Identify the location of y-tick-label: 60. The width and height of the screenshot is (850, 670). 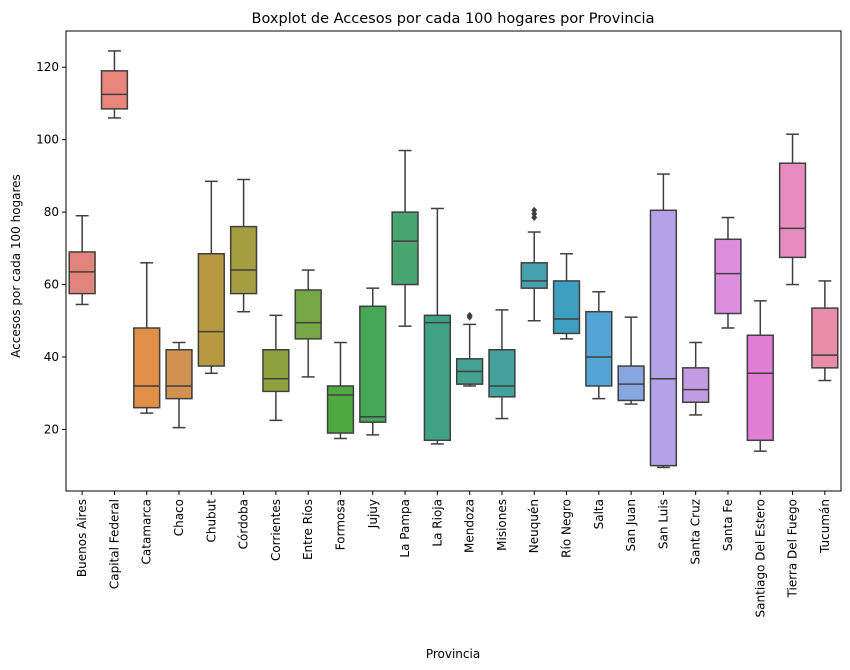
(51, 285).